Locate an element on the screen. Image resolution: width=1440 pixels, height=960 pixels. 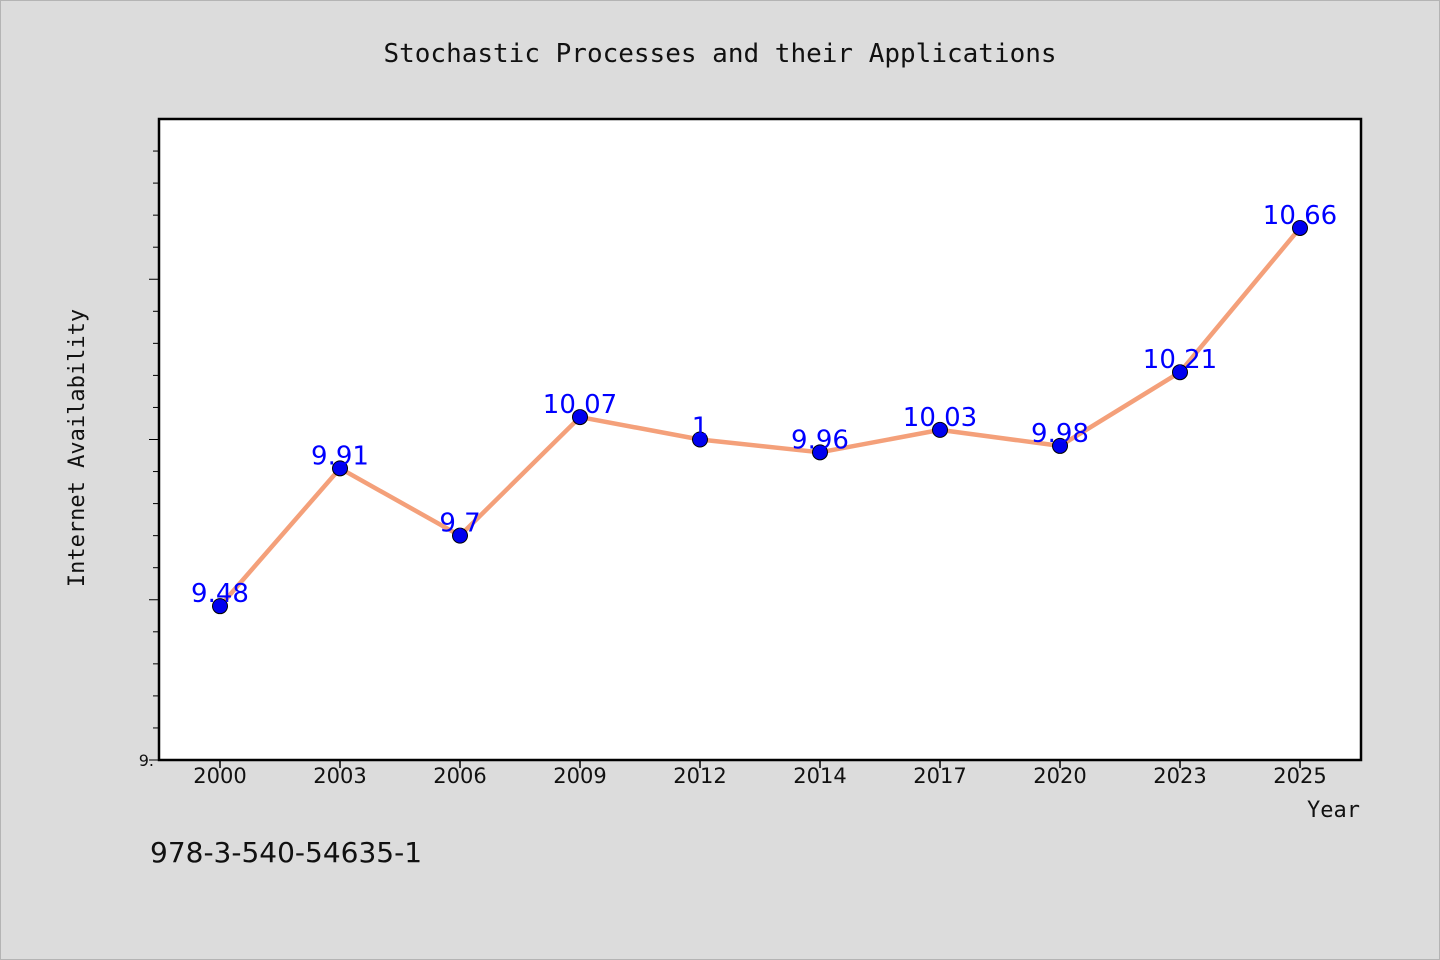
x-tick-label: 2017 is located at coordinates (939, 776).